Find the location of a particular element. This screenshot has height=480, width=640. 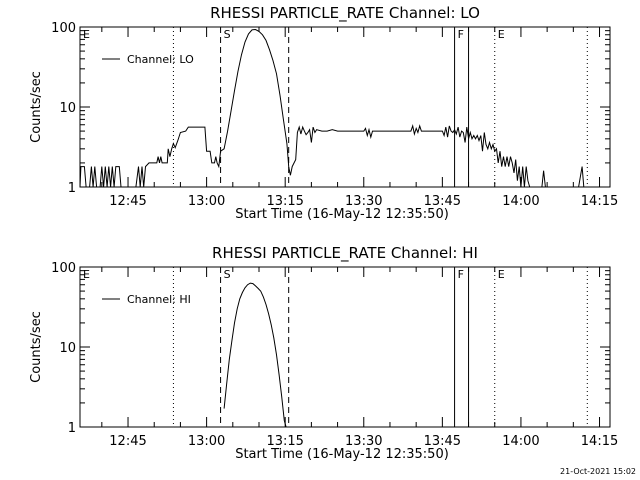

footer-timestamp: 21-Oct-2021 15:02 is located at coordinates (598, 471).